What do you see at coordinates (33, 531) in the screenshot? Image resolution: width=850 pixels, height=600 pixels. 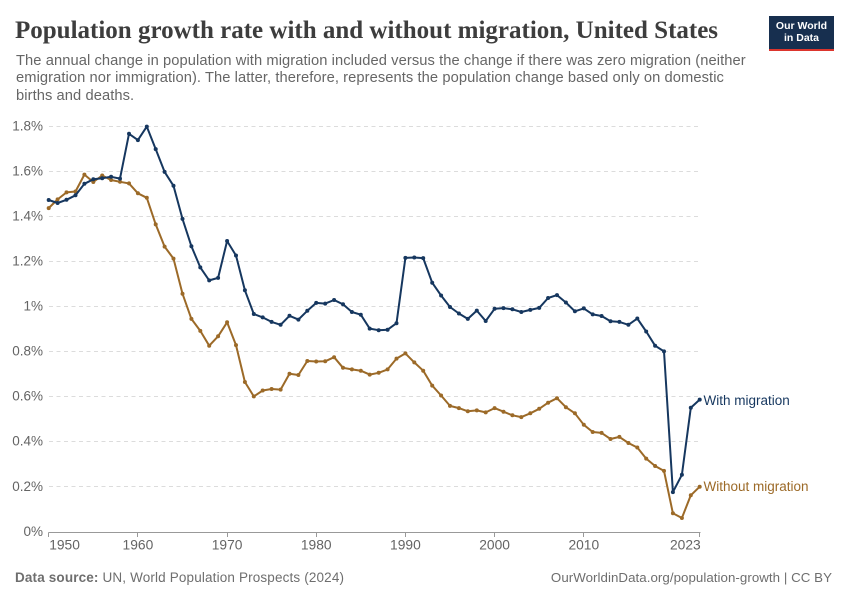 I see `svg-text: 0%` at bounding box center [33, 531].